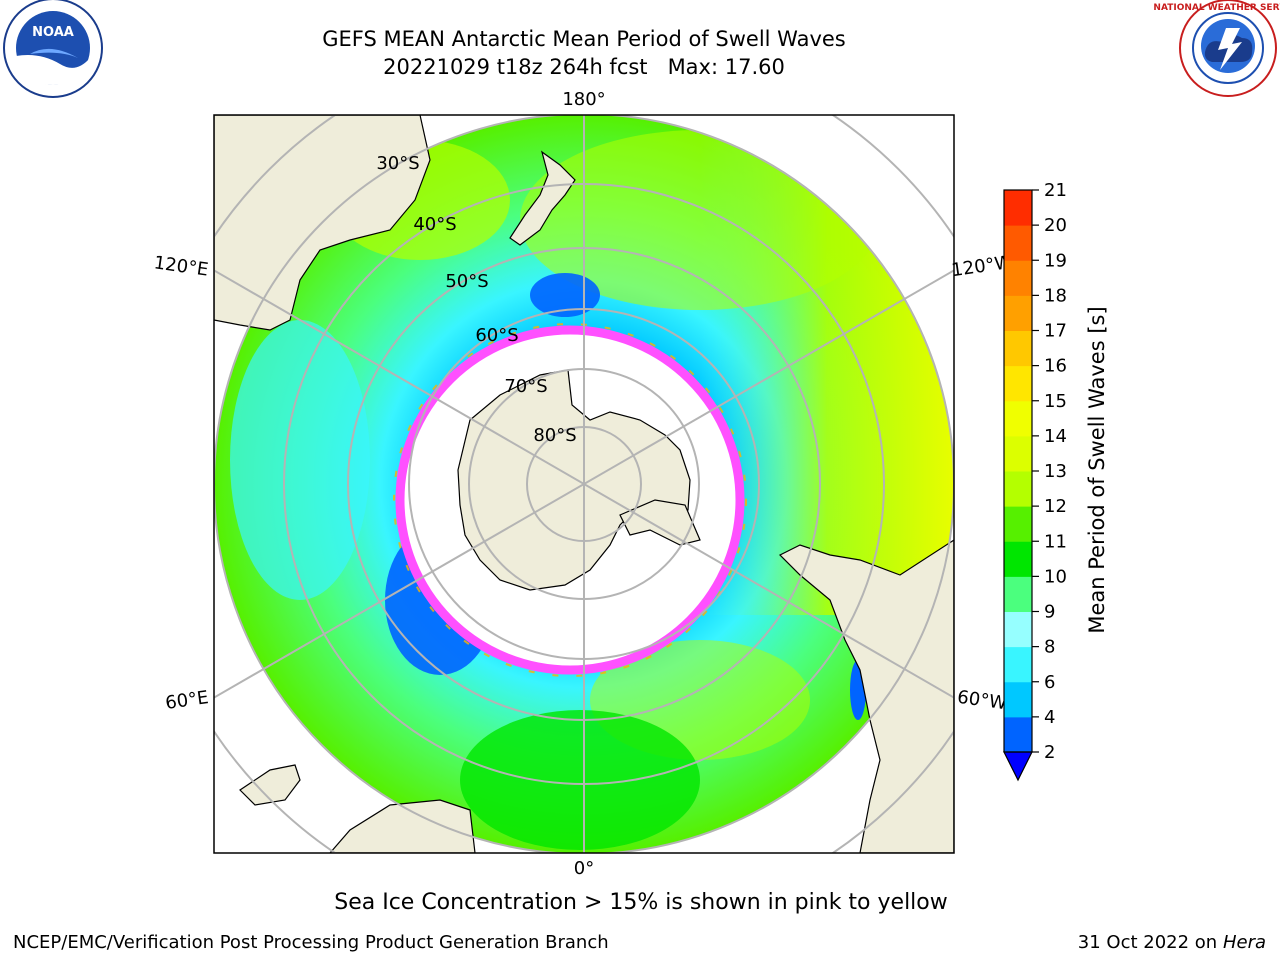 This screenshot has width=1280, height=960. I want to click on colorbar-tick-label: 12, so click(1055, 506).